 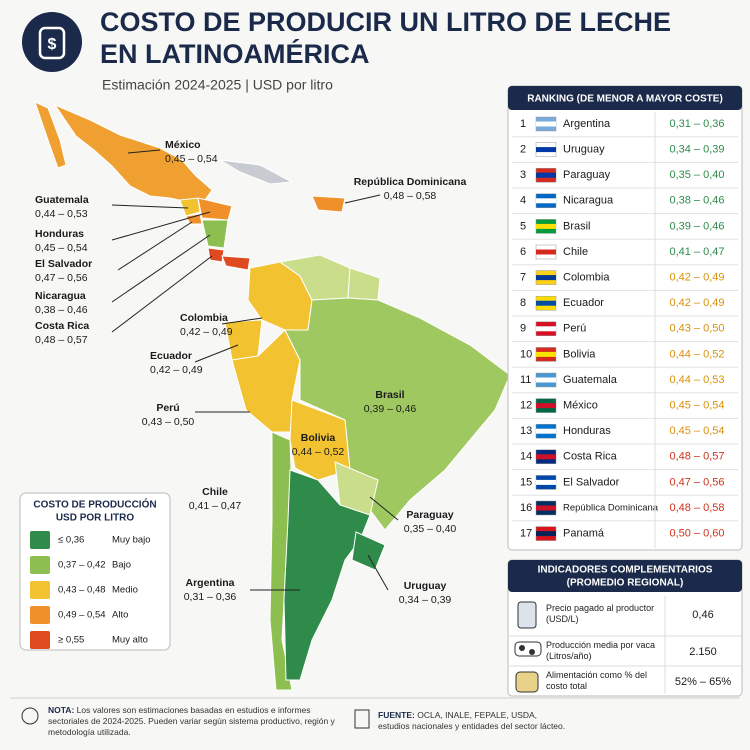 I want to click on legend-label: Muy alto, so click(x=130, y=640).